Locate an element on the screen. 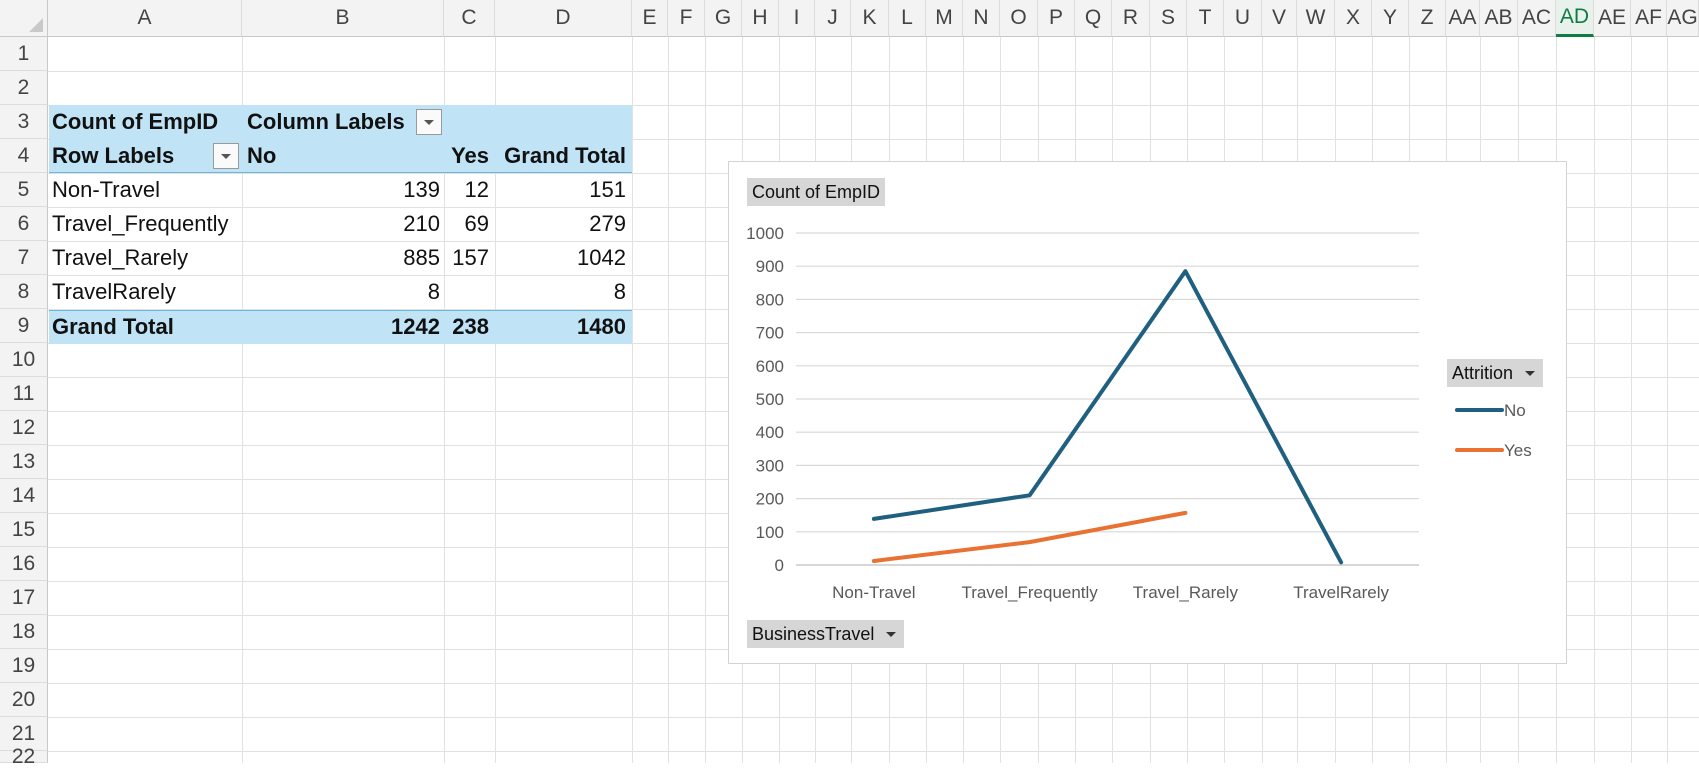 The width and height of the screenshot is (1699, 769). column-header-l: L is located at coordinates (907, 18).